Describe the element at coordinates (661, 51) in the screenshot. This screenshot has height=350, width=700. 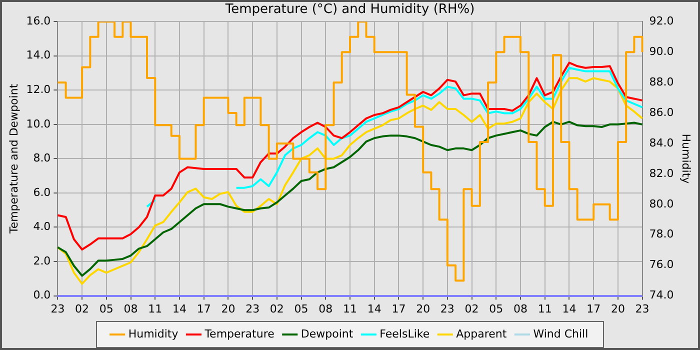
I see `y2-tick-label: 90.0` at that location.